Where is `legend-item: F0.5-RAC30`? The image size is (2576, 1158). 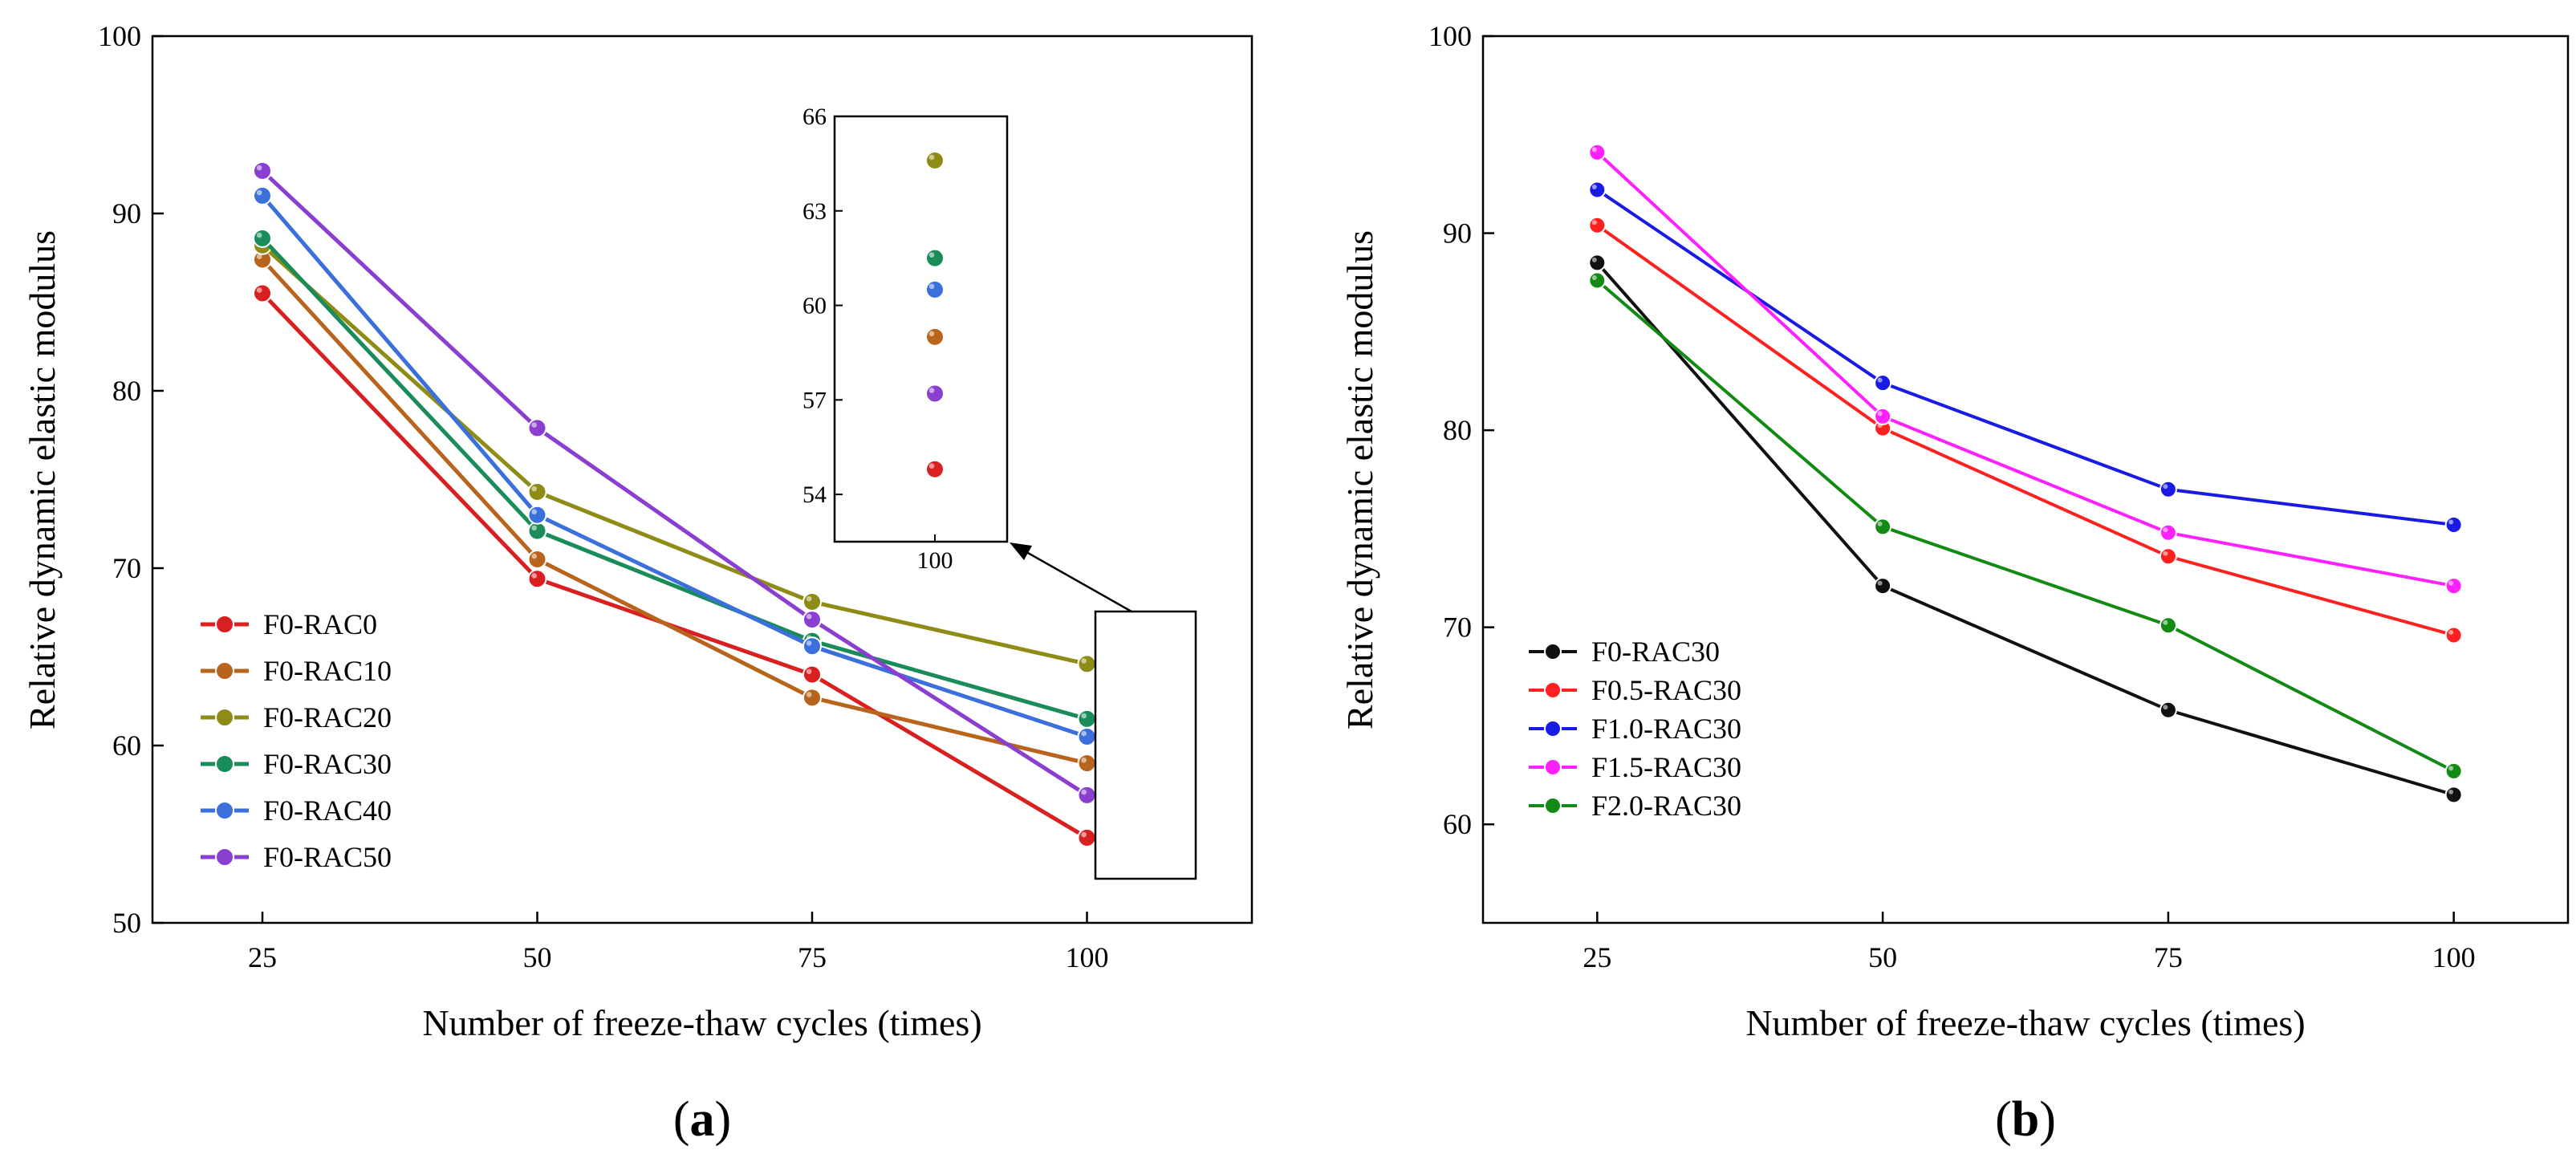 legend-item: F0.5-RAC30 is located at coordinates (1635, 690).